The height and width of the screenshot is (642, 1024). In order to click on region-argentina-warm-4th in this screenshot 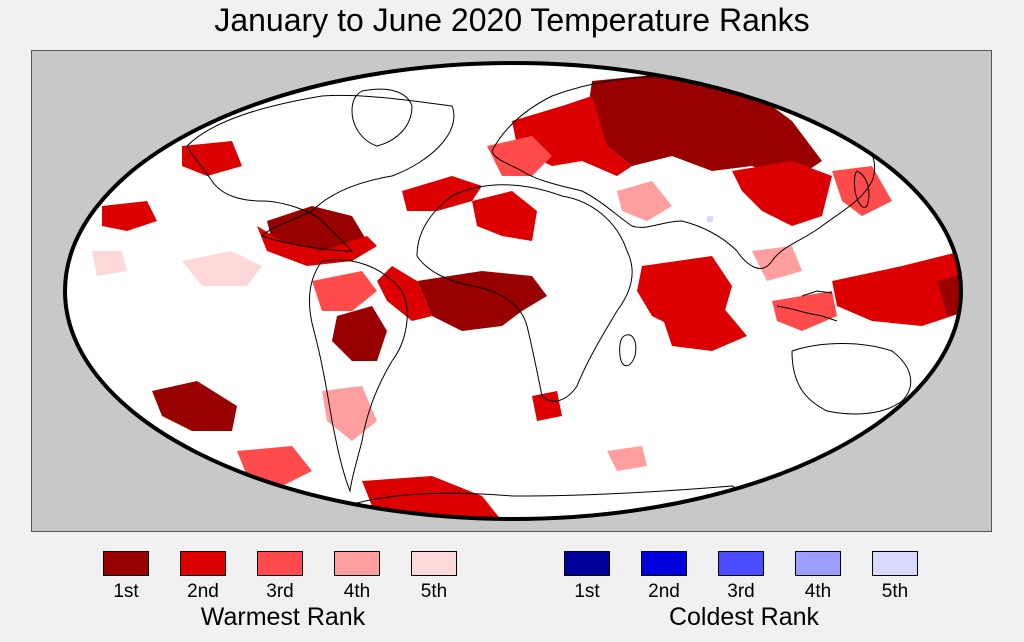, I will do `click(349, 413)`.